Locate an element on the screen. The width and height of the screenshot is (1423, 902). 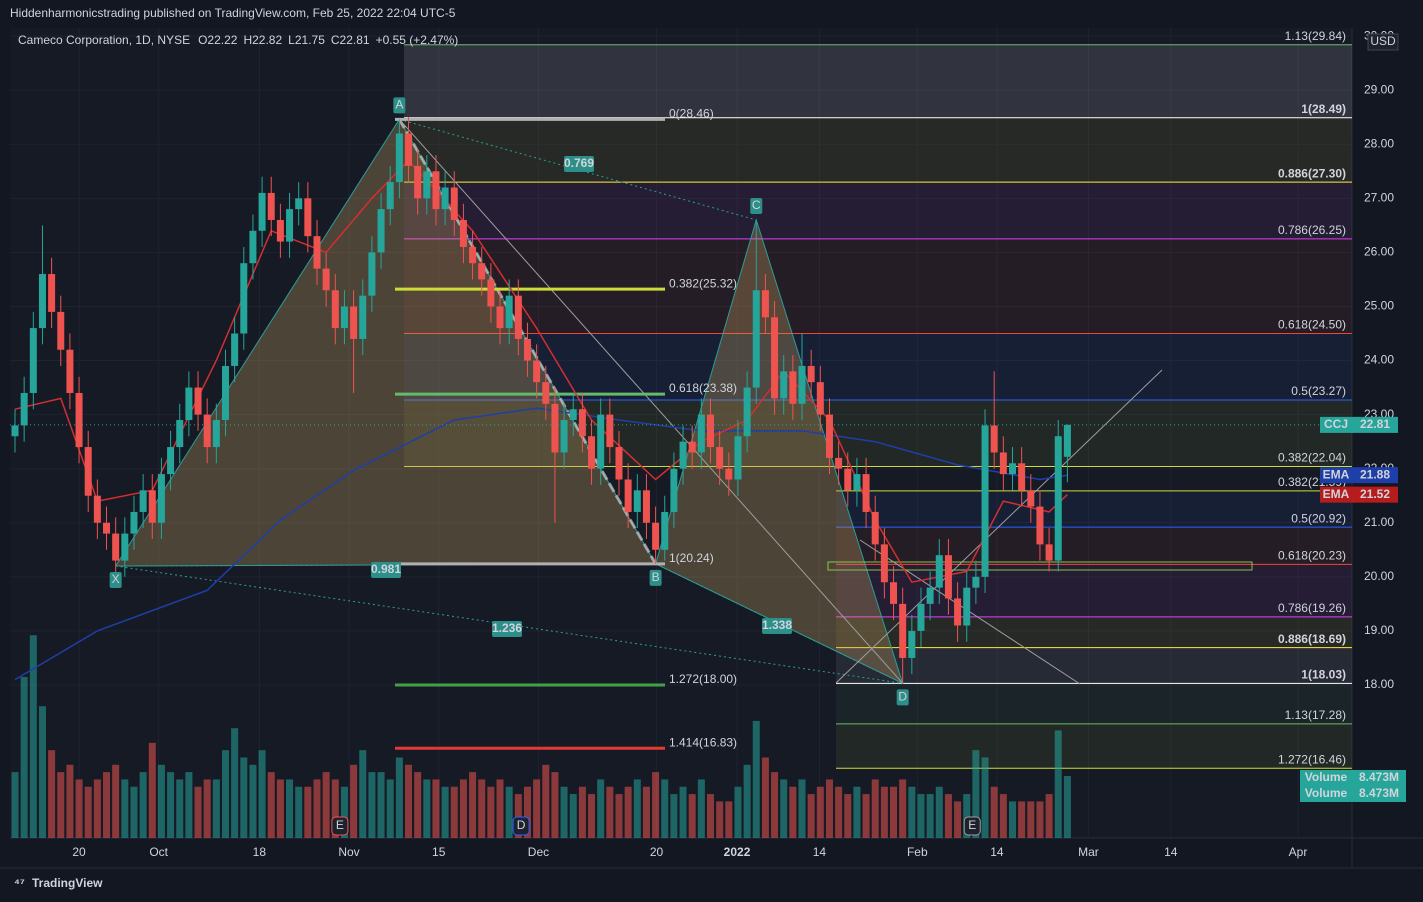
fib-ab-label: 1.414(16.83) is located at coordinates (703, 742).